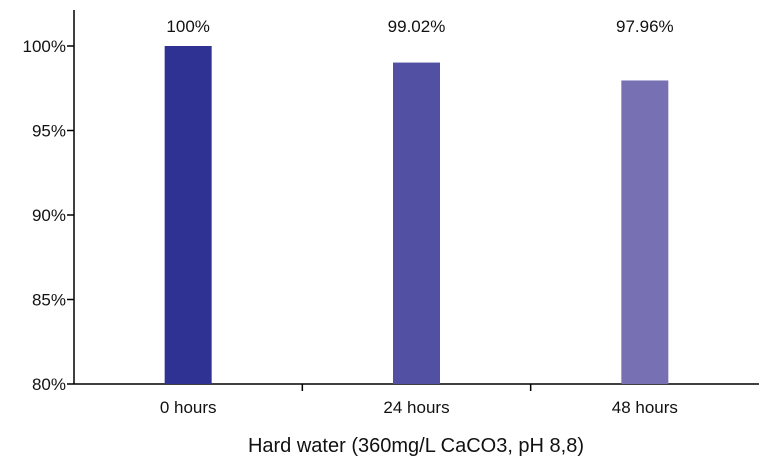  Describe the element at coordinates (188, 407) in the screenshot. I see `x-tick-label: 0 hours` at that location.